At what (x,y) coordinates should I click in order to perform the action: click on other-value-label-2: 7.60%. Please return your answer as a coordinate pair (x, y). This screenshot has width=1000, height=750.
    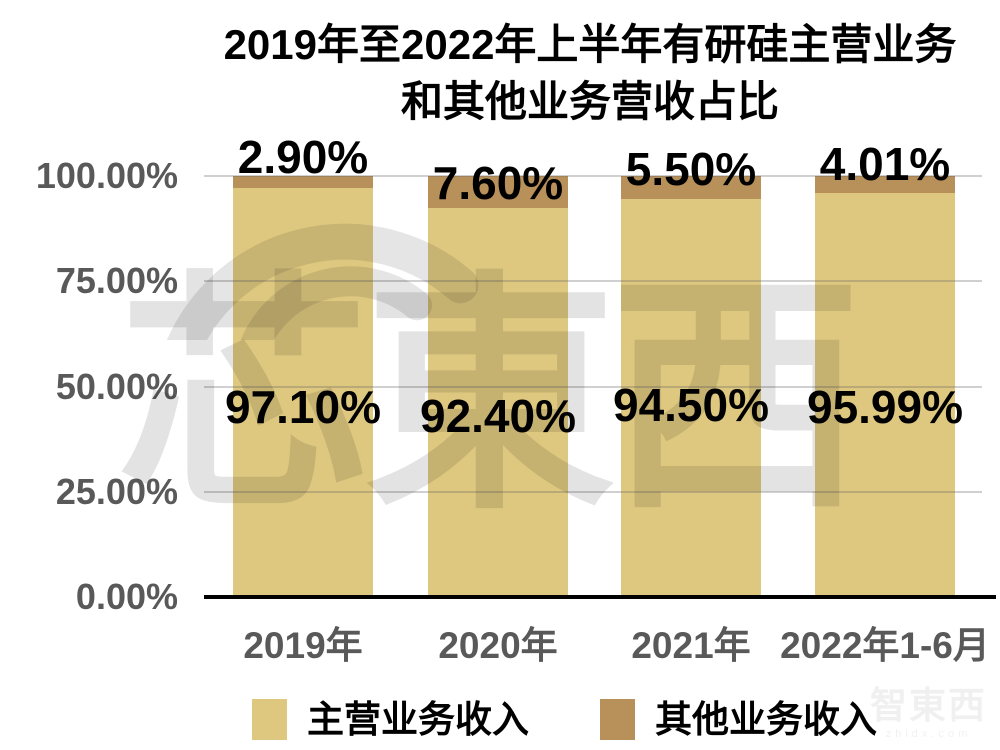
    Looking at the image, I should click on (498, 183).